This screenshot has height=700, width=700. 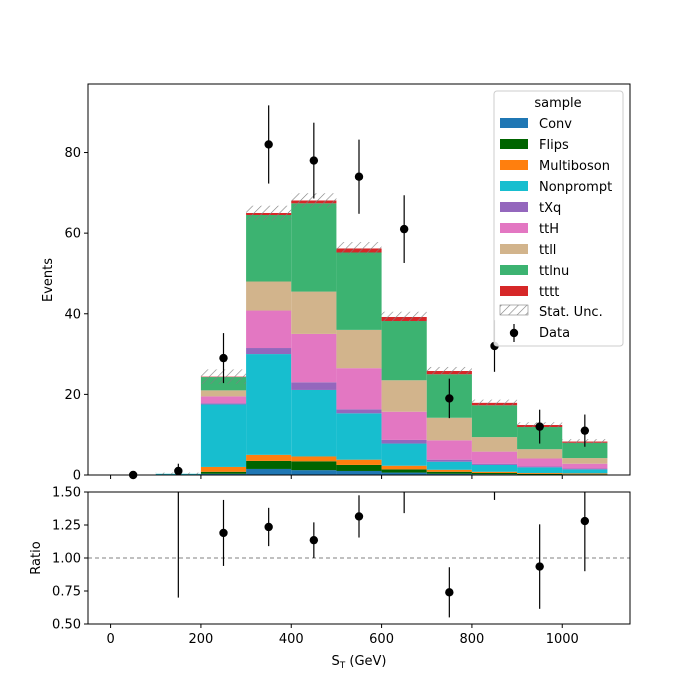 I want to click on xlabel-subscript: T, so click(x=342, y=666).